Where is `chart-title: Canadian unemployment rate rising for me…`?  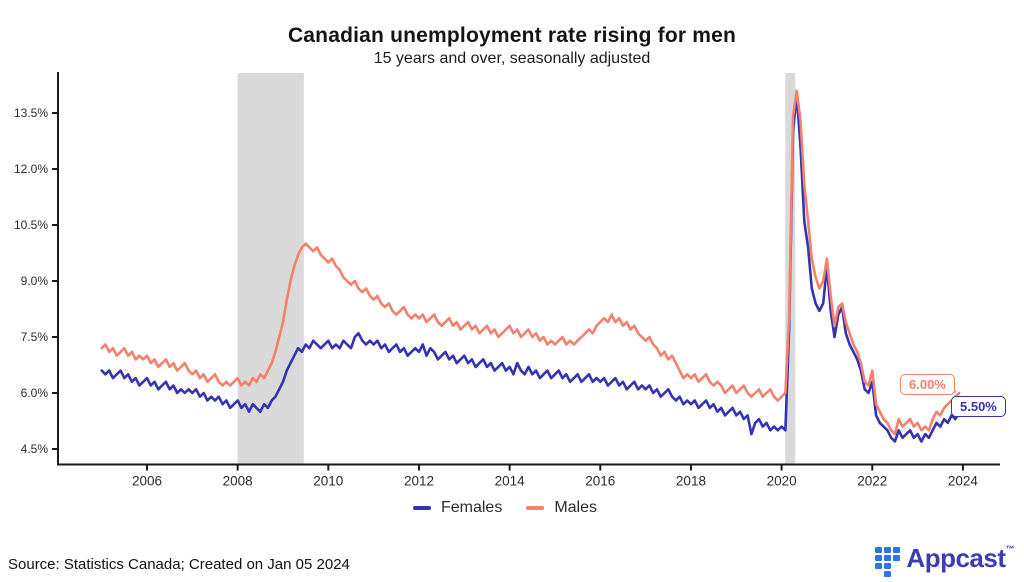
chart-title: Canadian unemployment rate rising for me… is located at coordinates (512, 35).